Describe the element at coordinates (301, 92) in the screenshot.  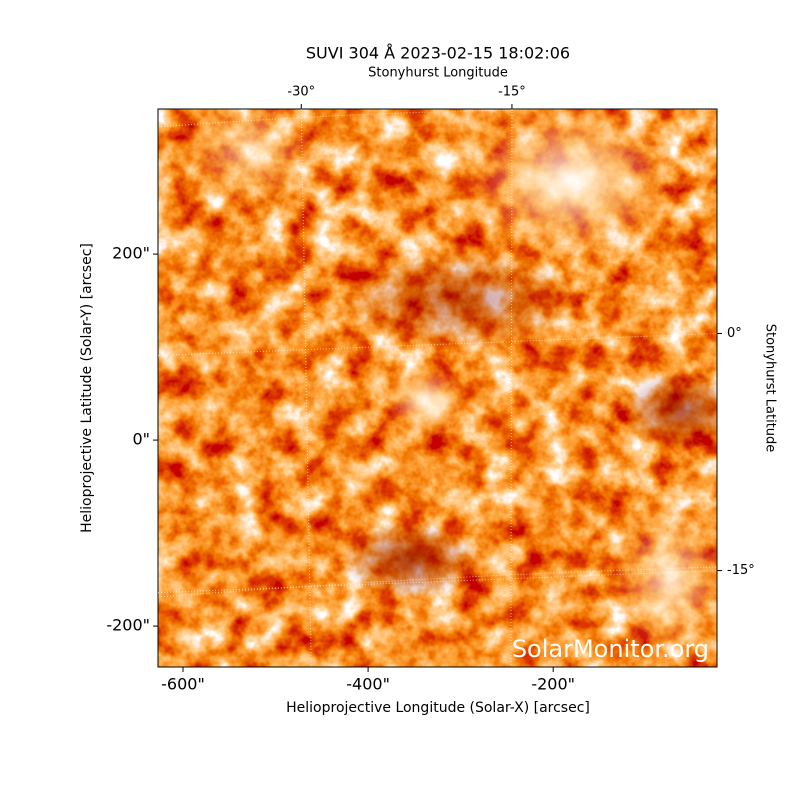
I see `x2-tick-label: -30°` at that location.